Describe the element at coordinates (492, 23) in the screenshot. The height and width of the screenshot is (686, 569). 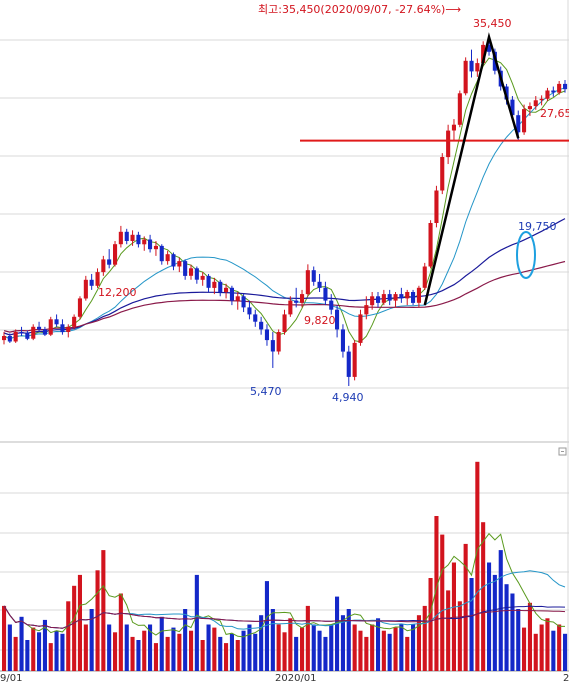
I see `price-label: 35,450` at that location.